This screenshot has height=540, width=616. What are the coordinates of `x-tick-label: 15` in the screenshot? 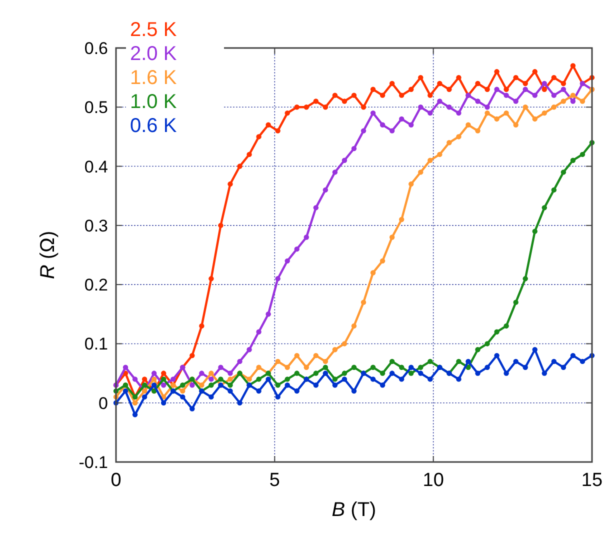 It's located at (592, 480).